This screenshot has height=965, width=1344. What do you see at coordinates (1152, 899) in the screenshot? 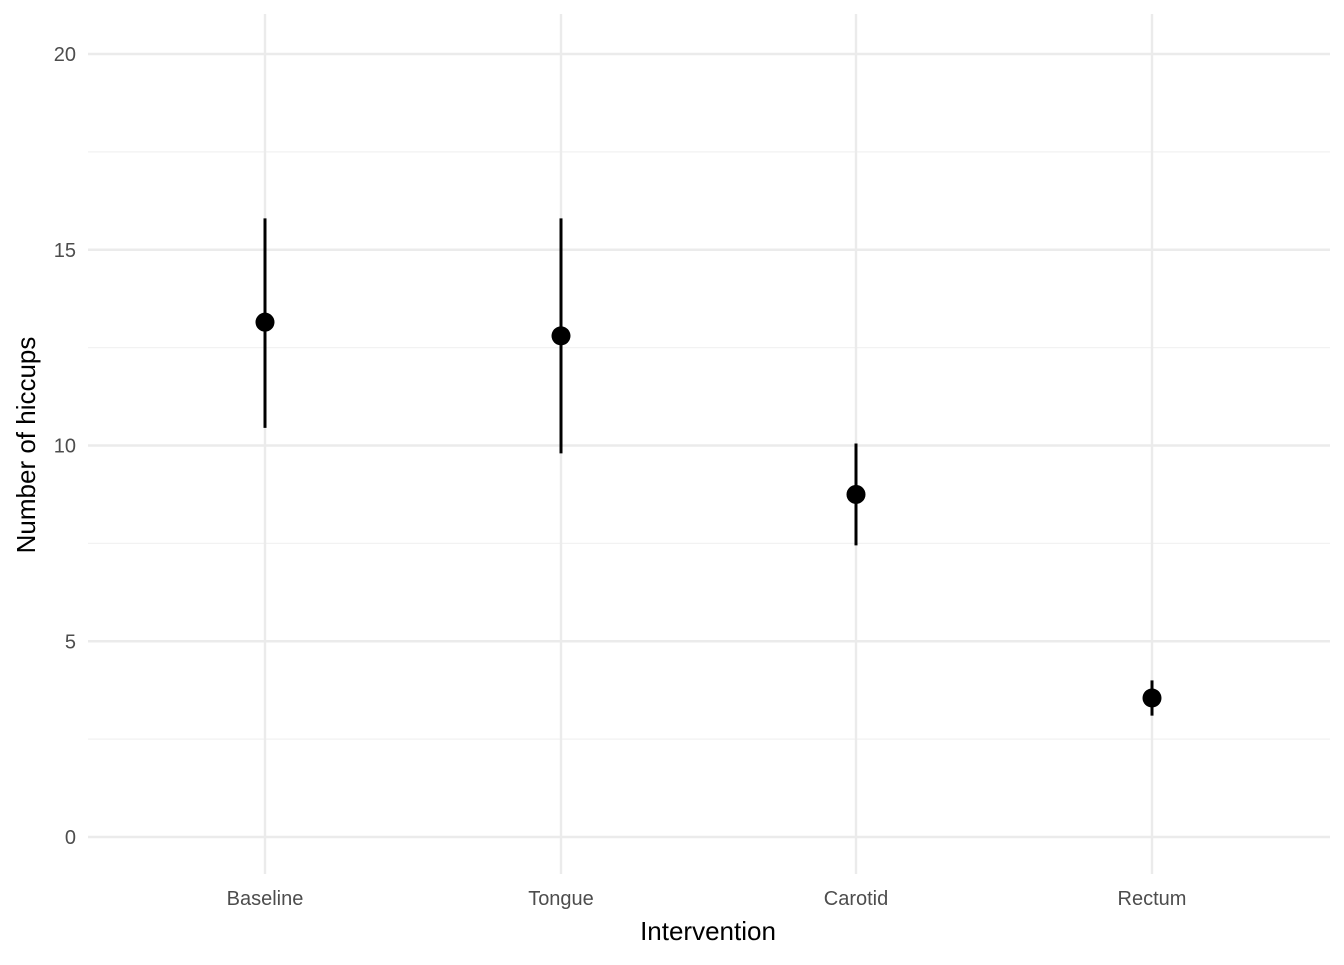
I see `x-tick-label: Rectum` at bounding box center [1152, 899].